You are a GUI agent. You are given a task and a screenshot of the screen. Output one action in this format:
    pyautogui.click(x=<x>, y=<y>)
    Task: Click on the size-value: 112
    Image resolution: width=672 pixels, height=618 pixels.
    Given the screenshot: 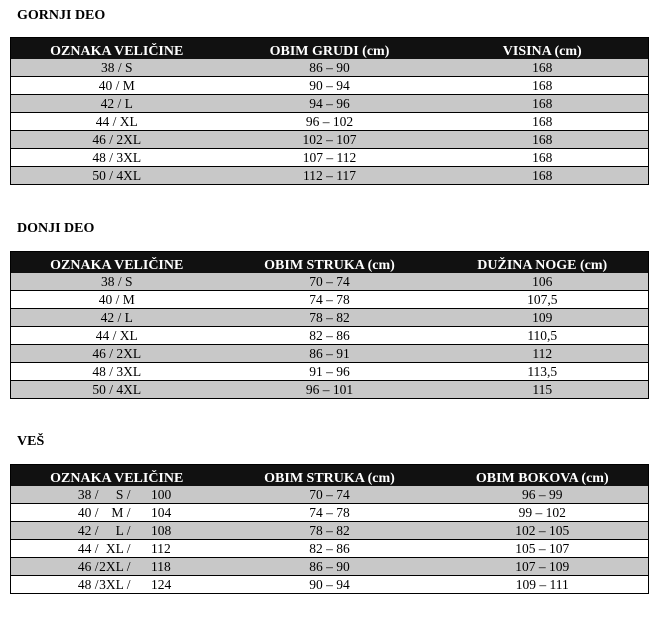 What is the action you would take?
    pyautogui.click(x=161, y=548)
    